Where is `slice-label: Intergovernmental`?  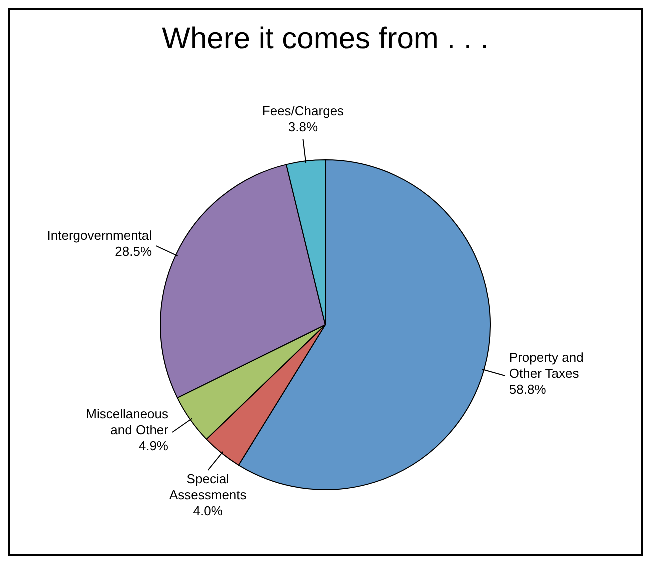 slice-label: Intergovernmental is located at coordinates (99, 235).